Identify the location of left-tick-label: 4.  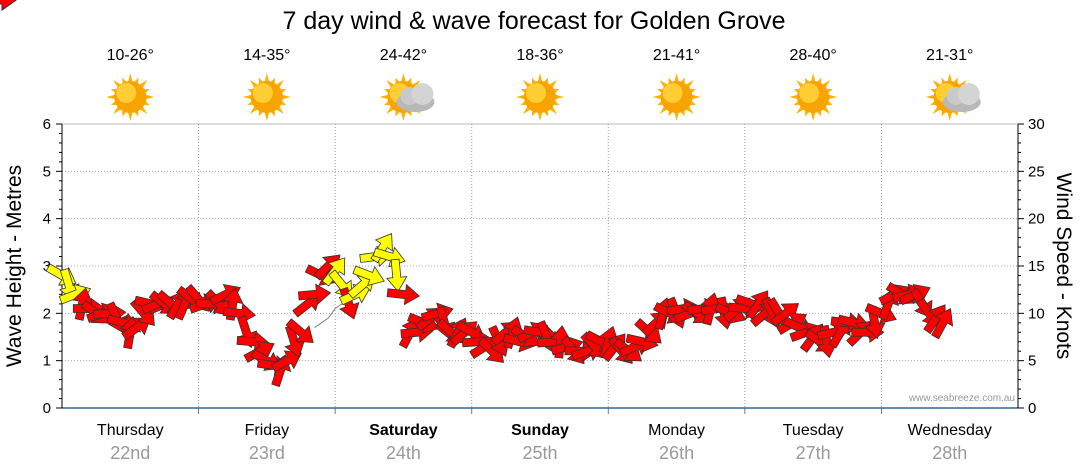
(47, 219).